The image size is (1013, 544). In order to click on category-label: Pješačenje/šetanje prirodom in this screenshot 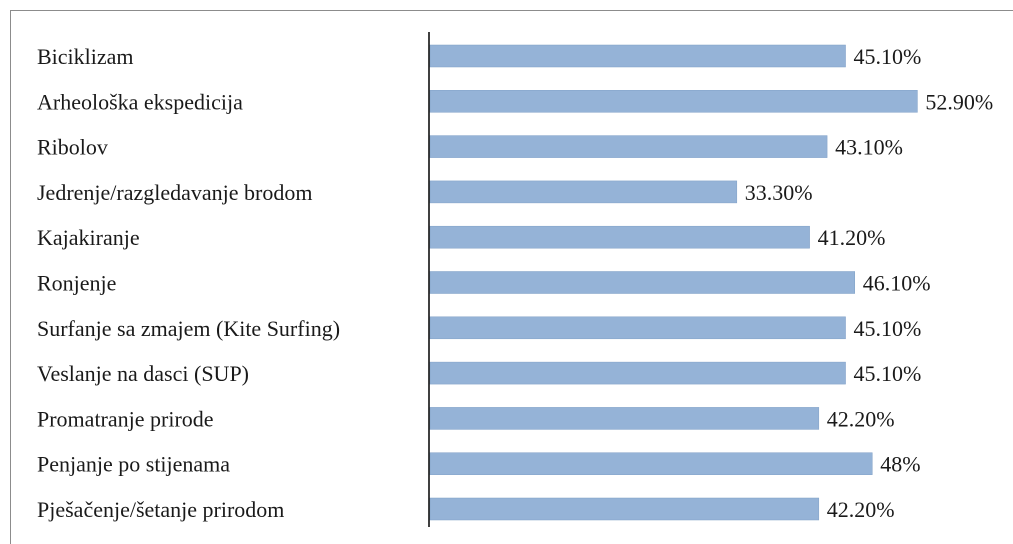, I will do `click(160, 509)`.